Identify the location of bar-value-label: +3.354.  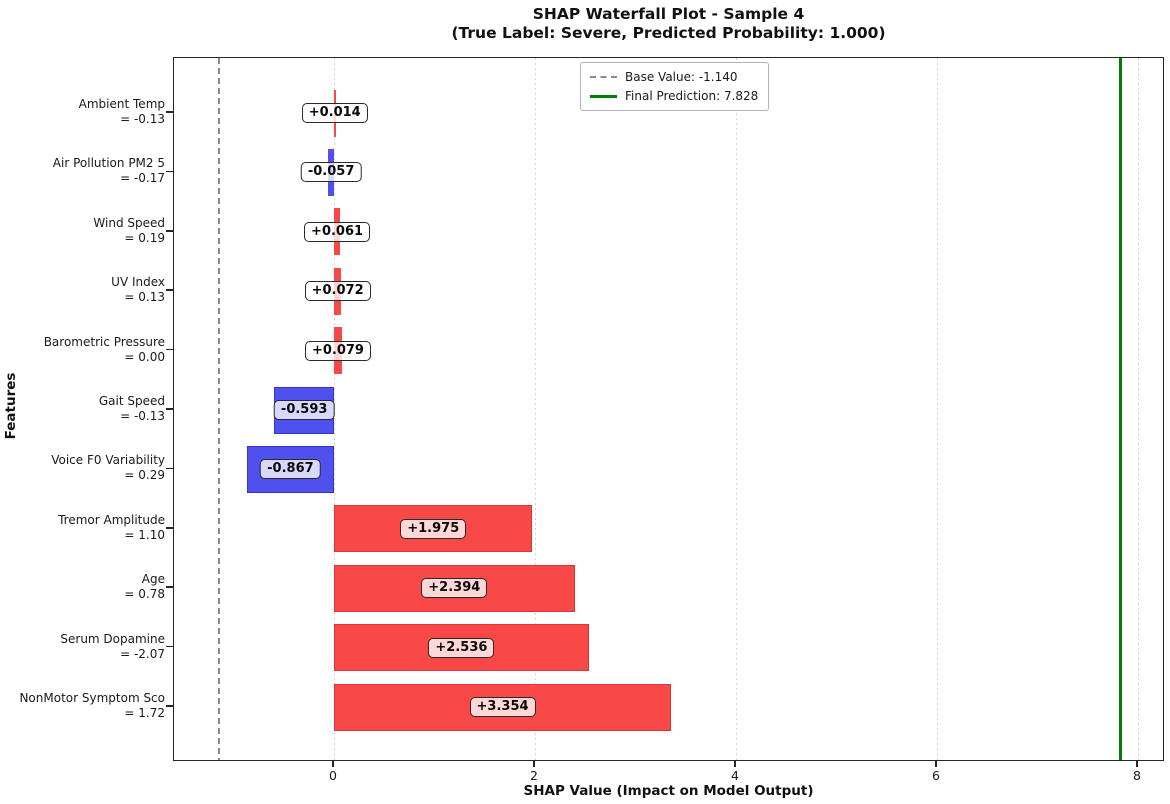
(502, 707).